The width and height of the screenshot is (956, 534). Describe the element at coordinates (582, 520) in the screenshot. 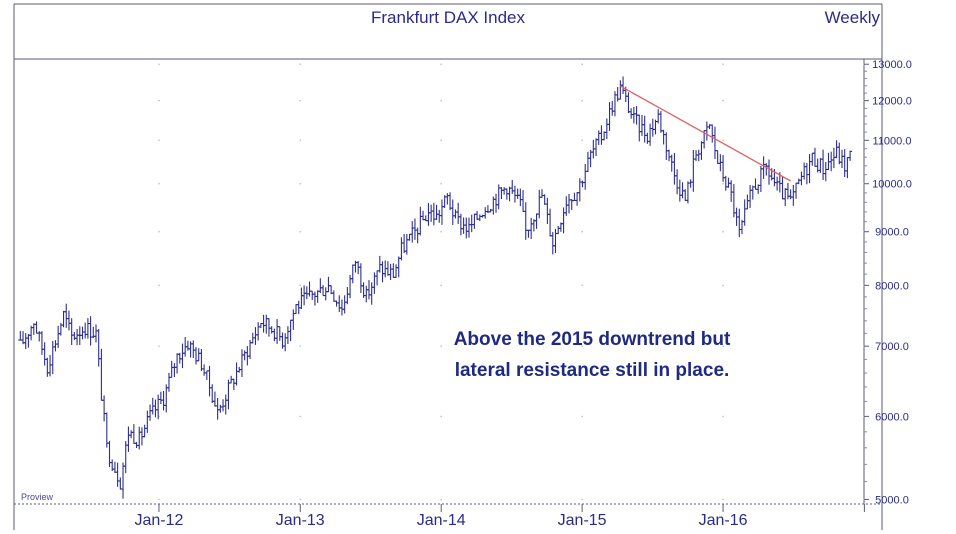

I see `x-tick-label: Jan-15` at that location.